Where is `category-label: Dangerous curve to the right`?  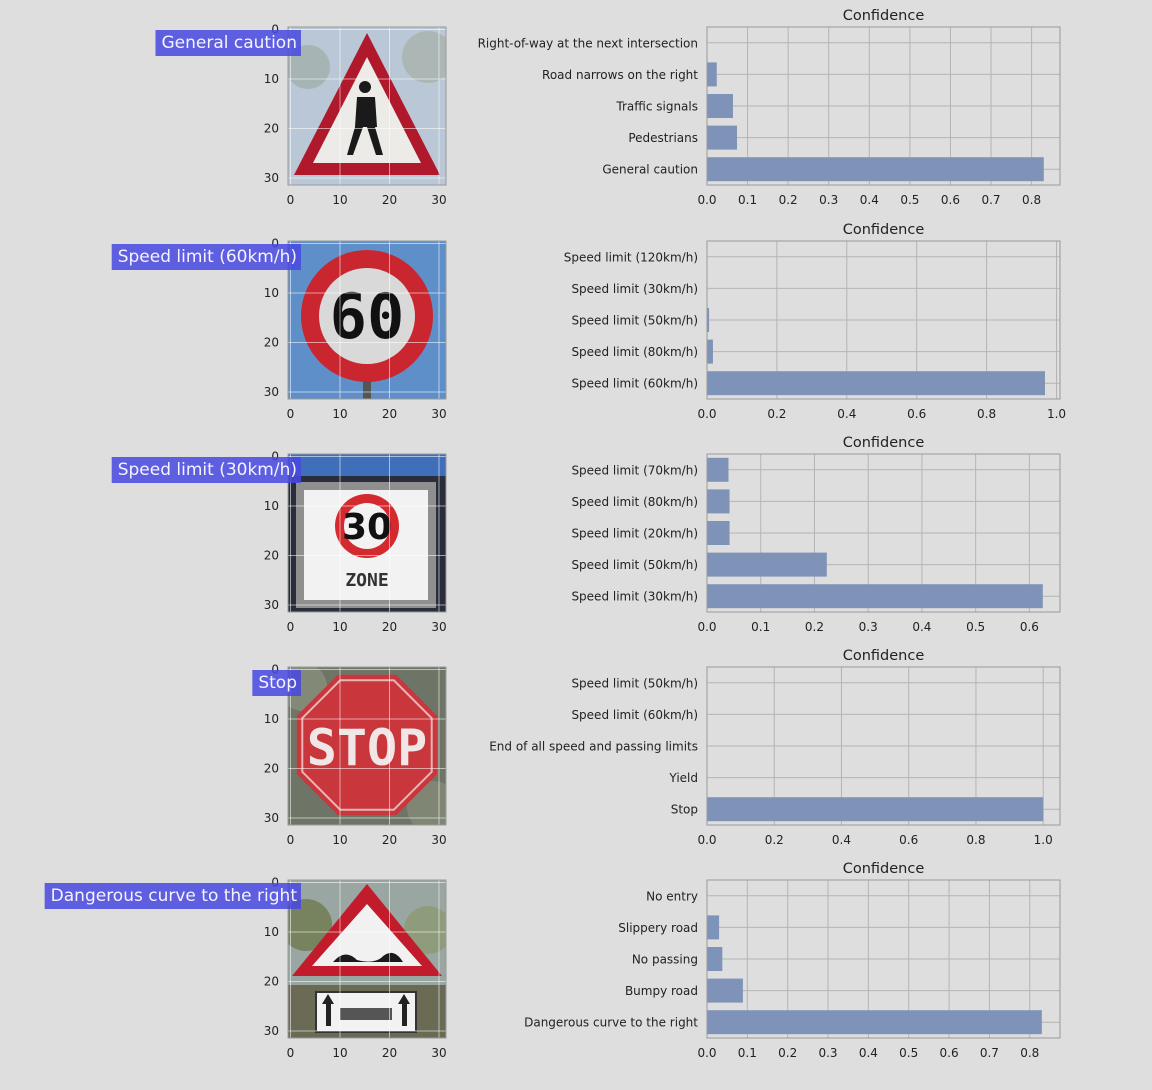
category-label: Dangerous curve to the right is located at coordinates (611, 1023).